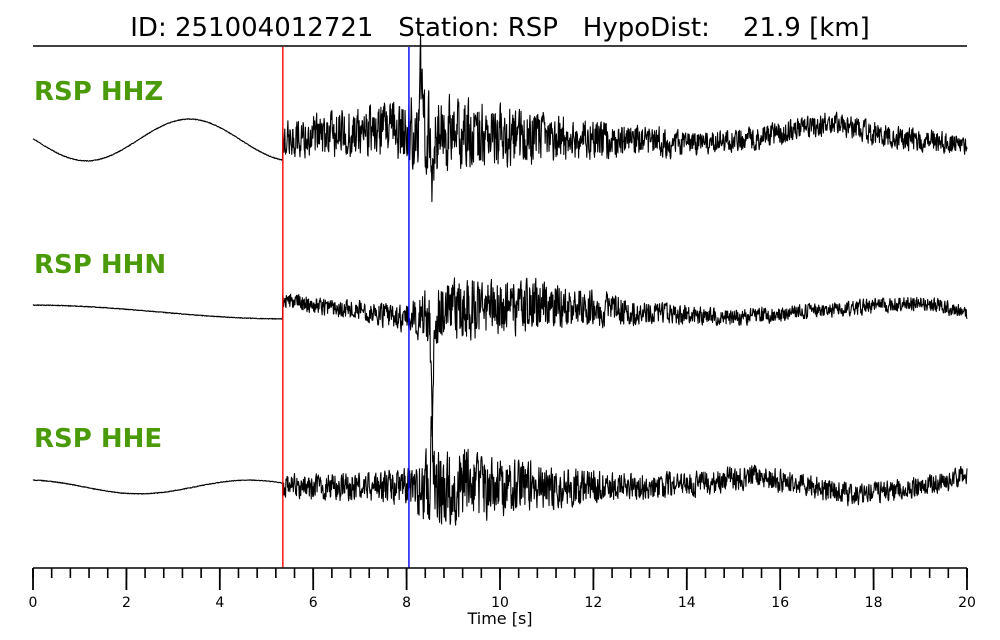  I want to click on x-axis-label: Time [s], so click(499, 618).